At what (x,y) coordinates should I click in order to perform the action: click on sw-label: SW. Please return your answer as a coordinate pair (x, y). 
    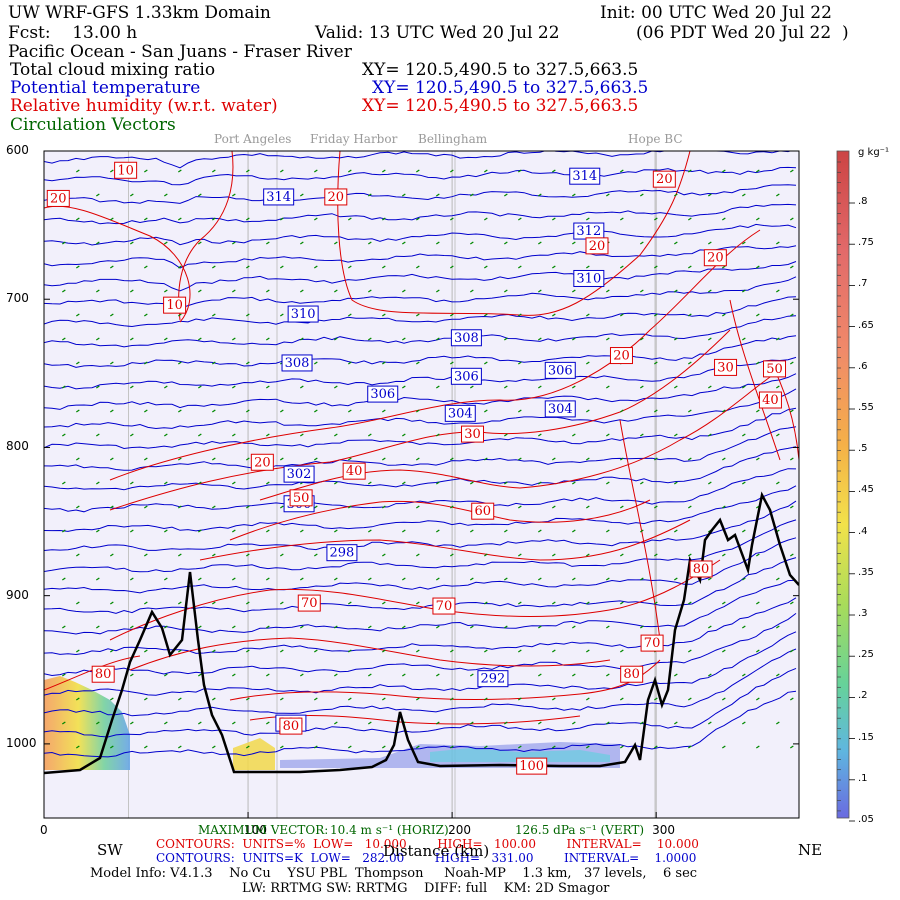
    Looking at the image, I should click on (110, 850).